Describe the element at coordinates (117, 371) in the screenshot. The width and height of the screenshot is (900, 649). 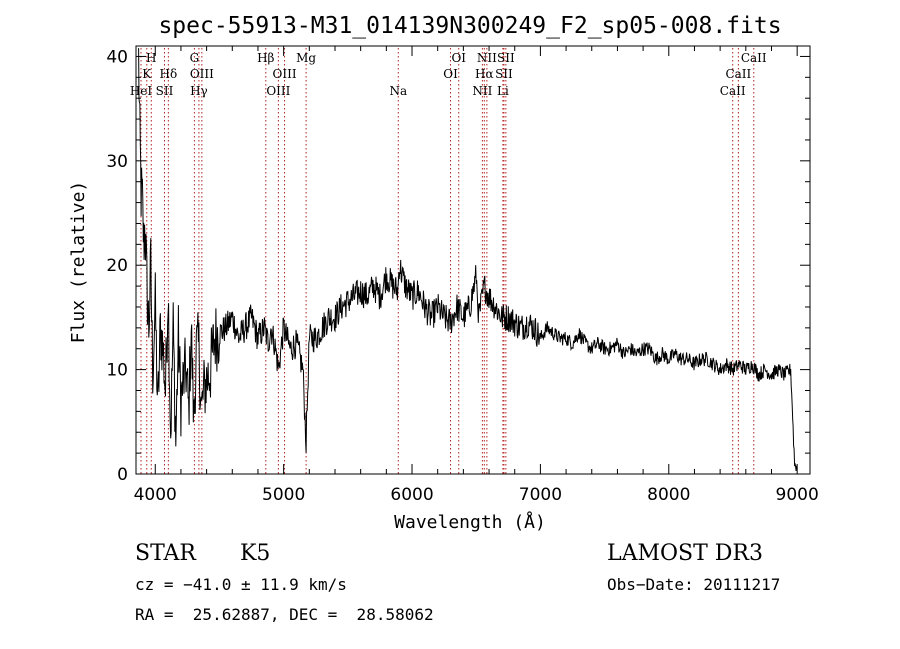
I see `y-tick-label: 10` at that location.